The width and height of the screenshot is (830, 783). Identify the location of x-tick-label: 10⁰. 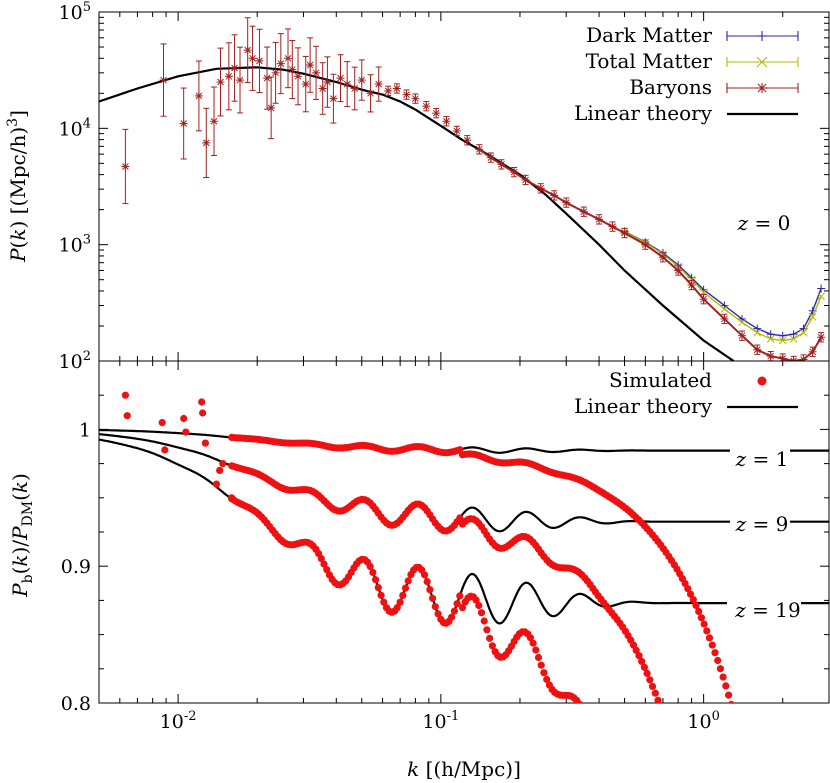
(703, 721).